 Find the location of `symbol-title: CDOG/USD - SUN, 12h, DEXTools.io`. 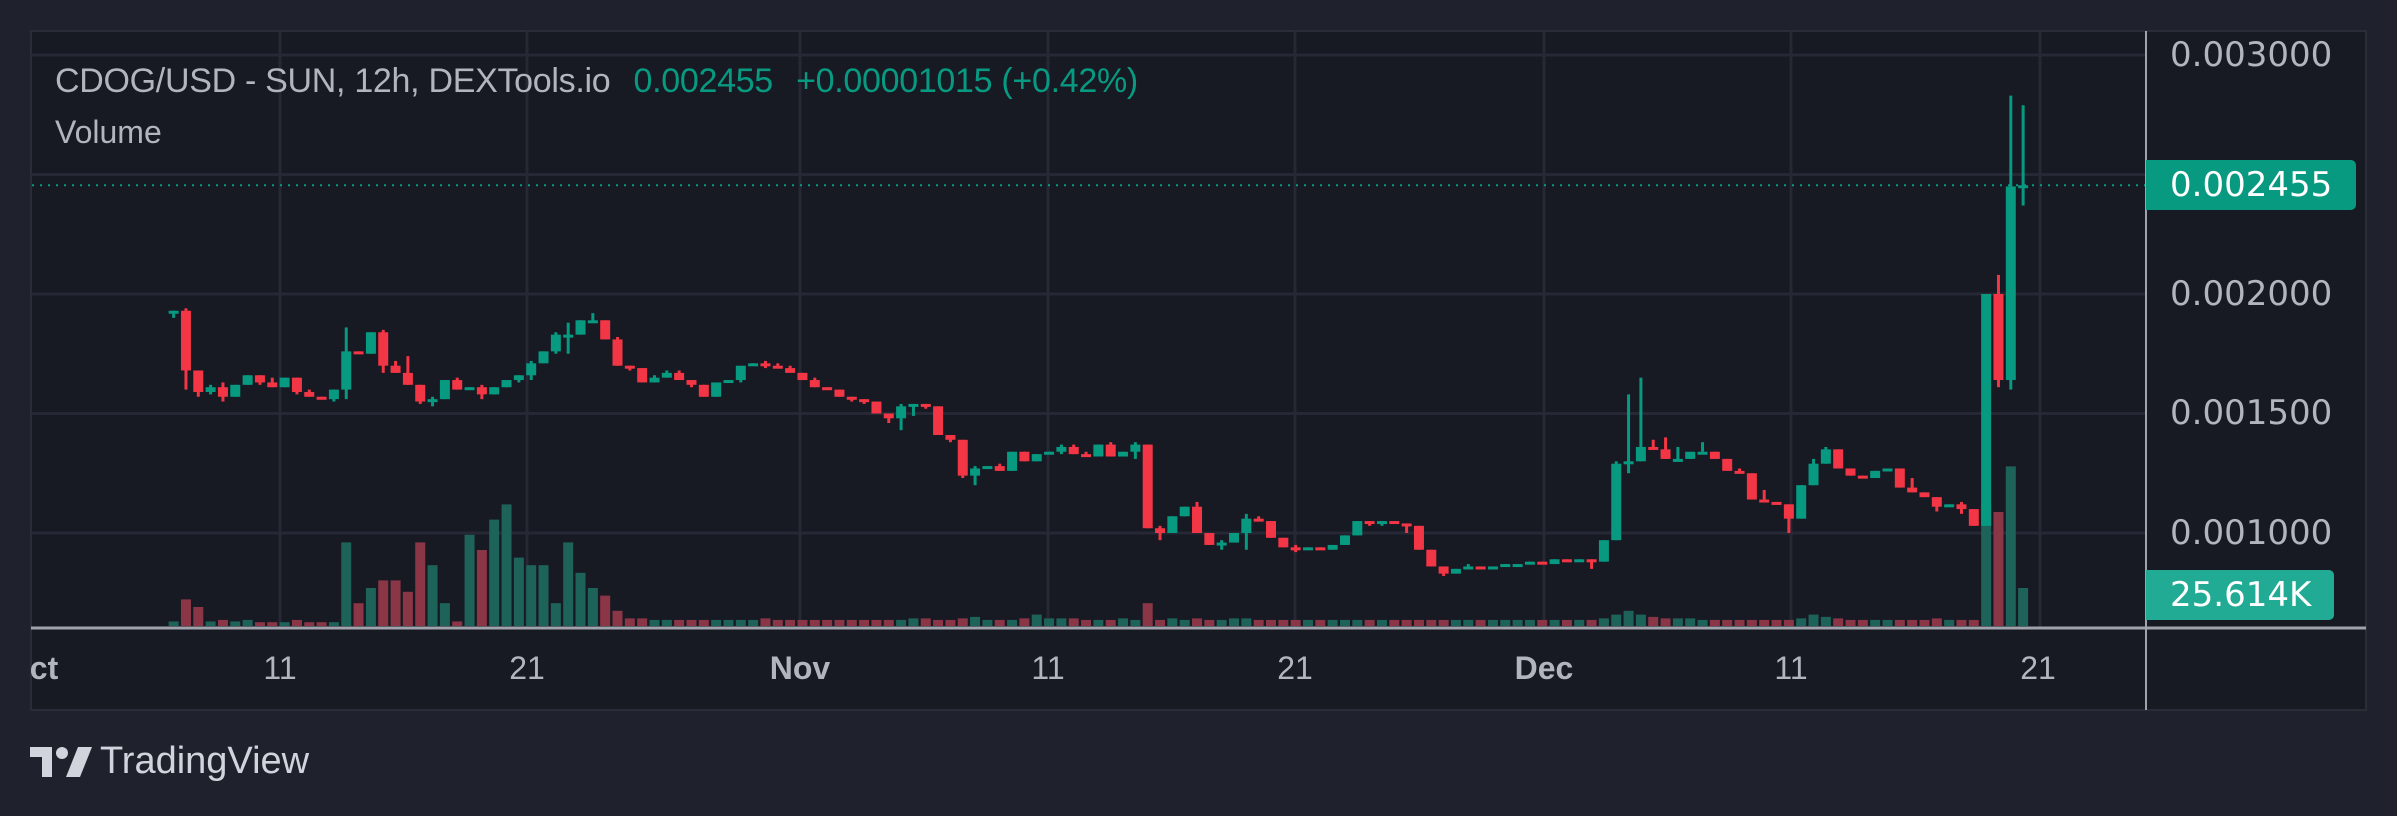

symbol-title: CDOG/USD - SUN, 12h, DEXTools.io is located at coordinates (333, 81).